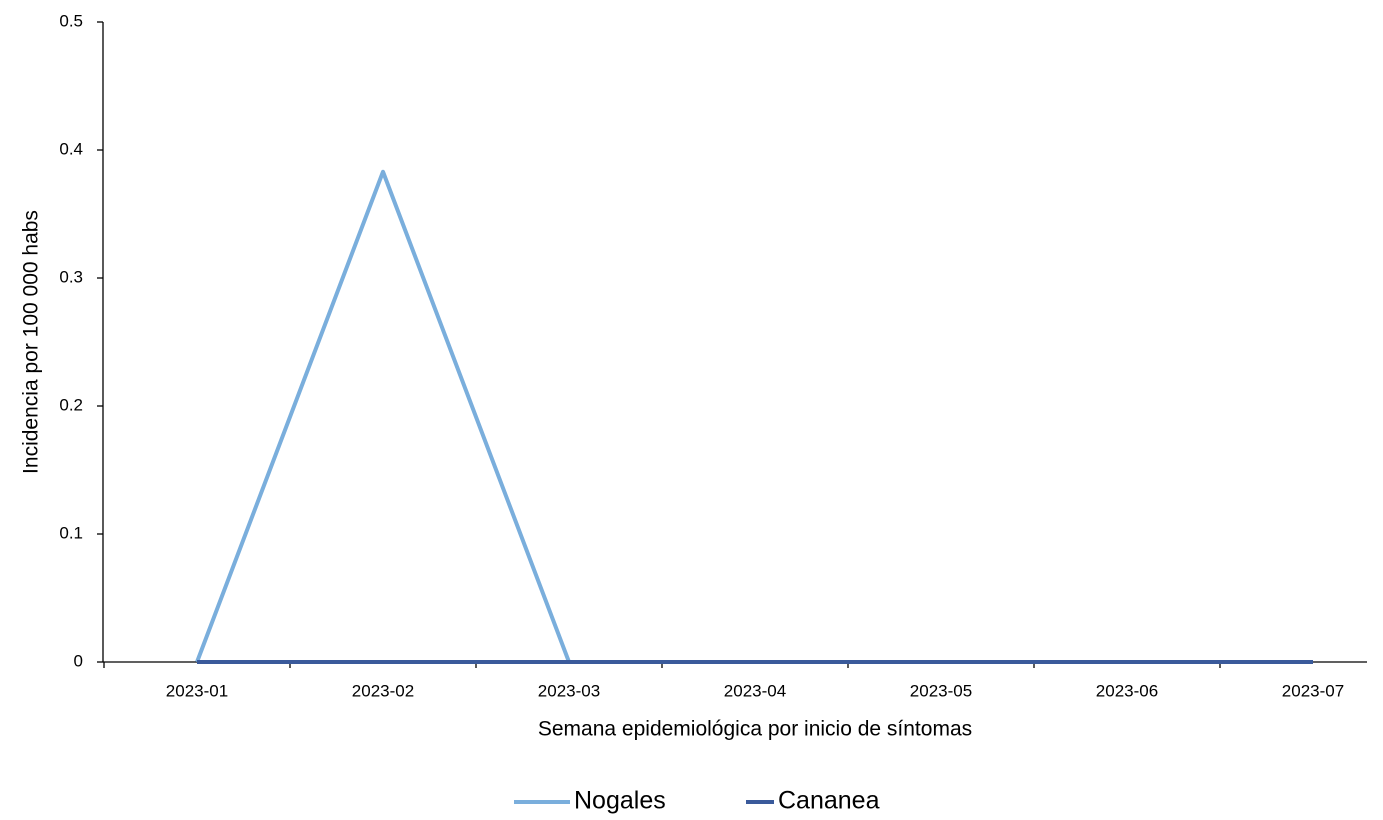 The height and width of the screenshot is (820, 1383). Describe the element at coordinates (31, 342) in the screenshot. I see `y-axis-label: Incidencia por 100 000 habs` at that location.